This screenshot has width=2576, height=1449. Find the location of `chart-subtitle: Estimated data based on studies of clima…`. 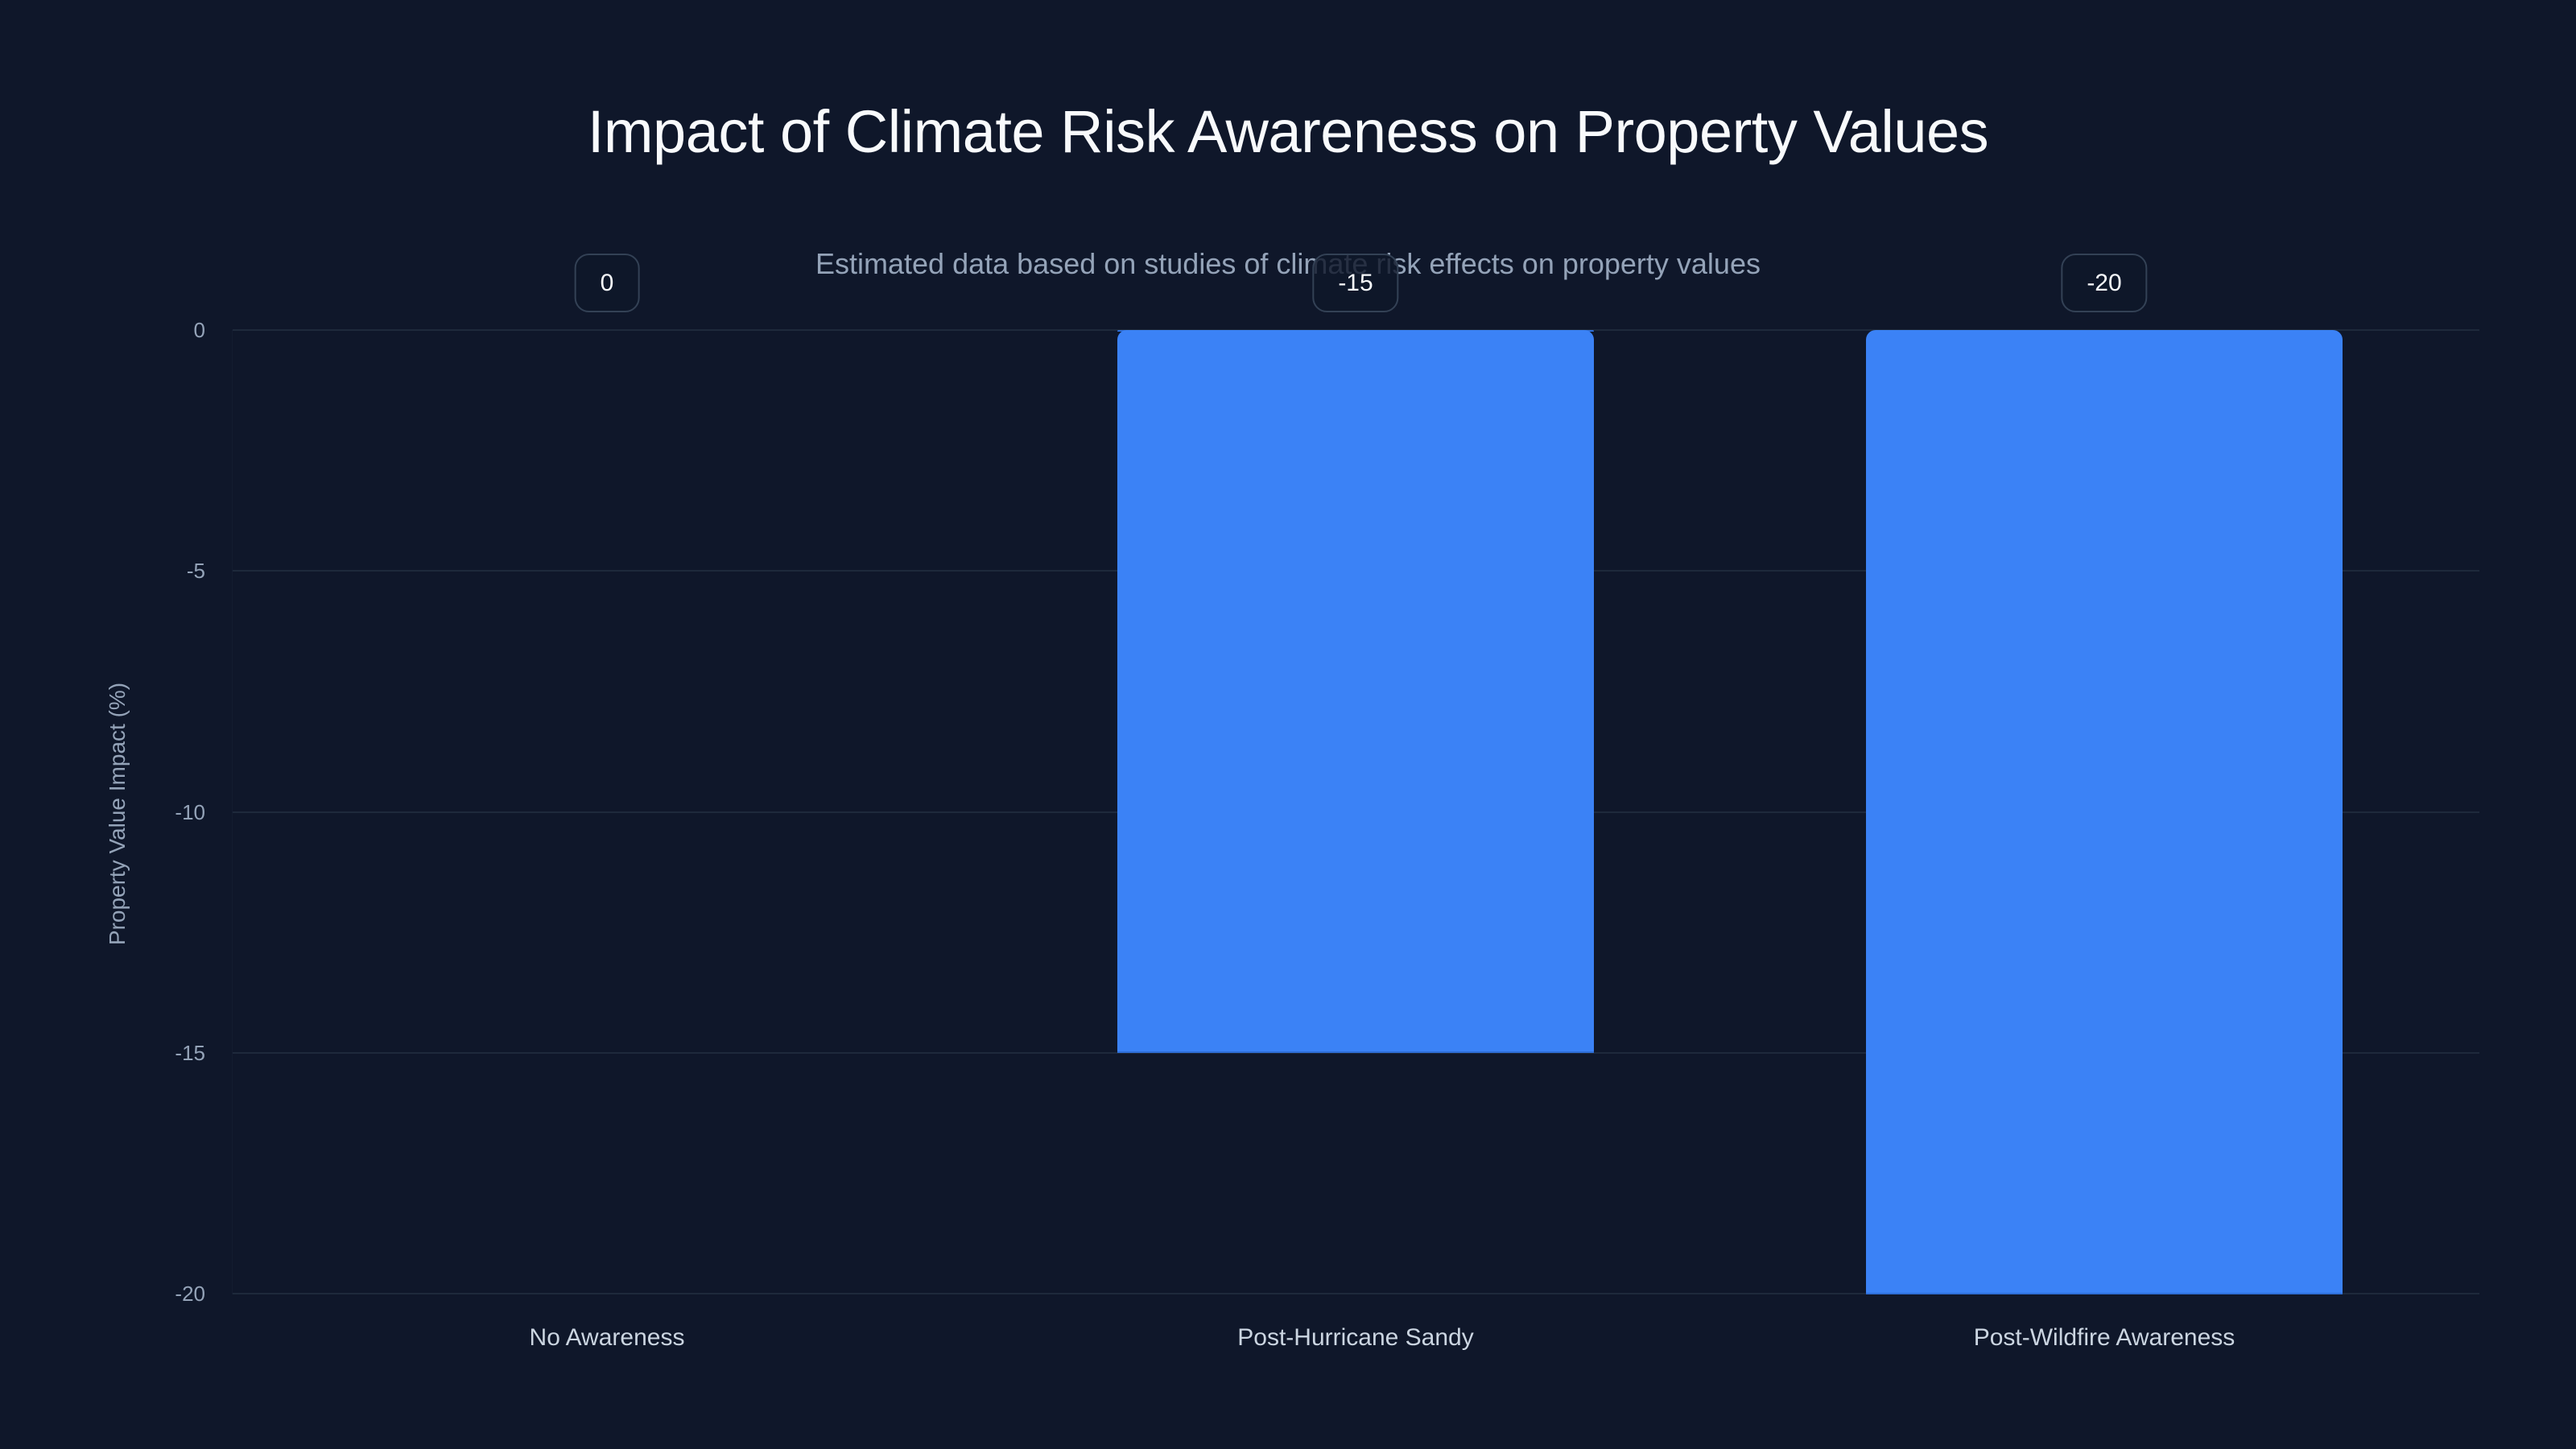

chart-subtitle: Estimated data based on studies of clima… is located at coordinates (1288, 263).